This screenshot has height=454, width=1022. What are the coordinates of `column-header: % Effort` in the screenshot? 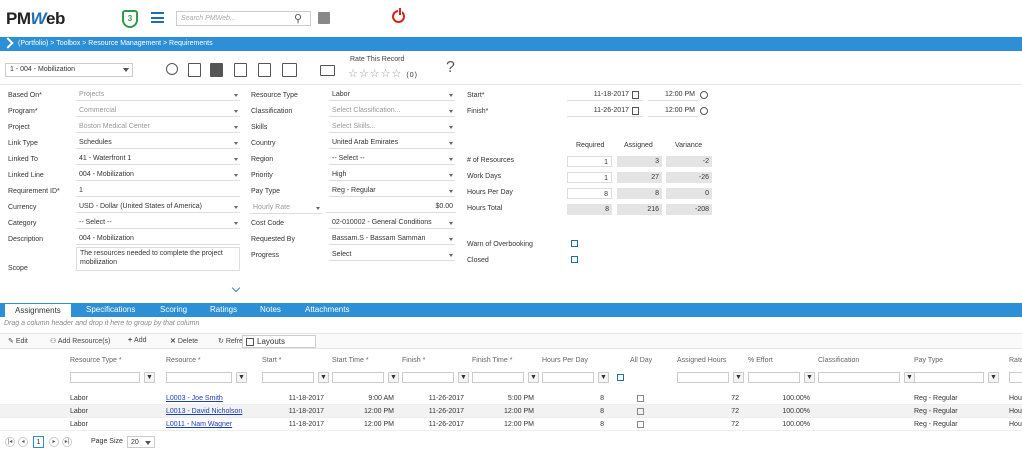 It's located at (760, 360).